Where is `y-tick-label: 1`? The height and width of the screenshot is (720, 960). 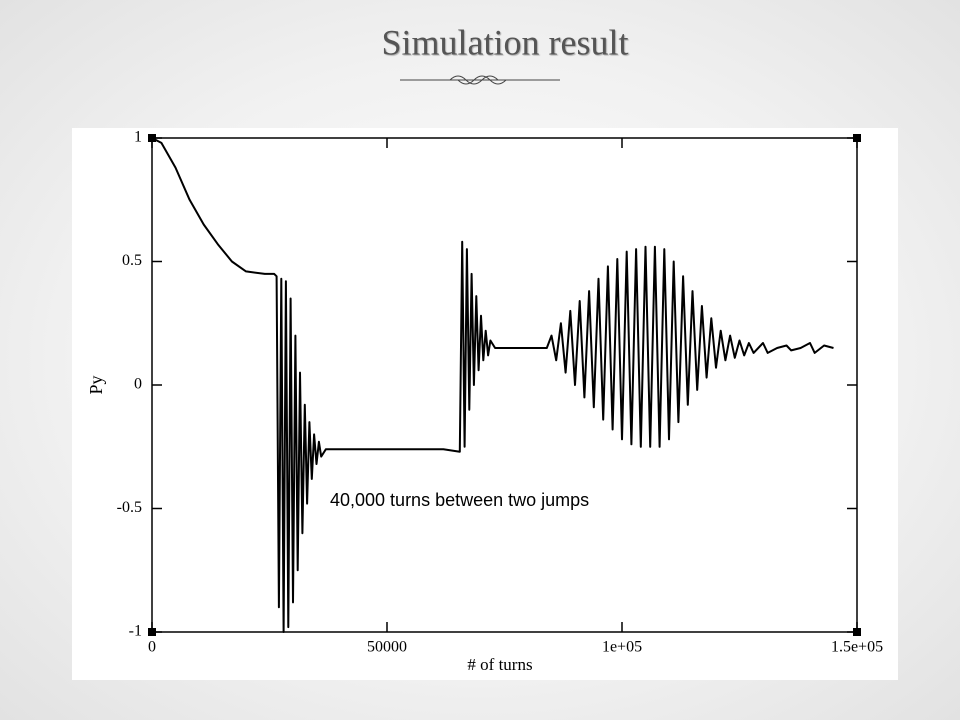
y-tick-label: 1 is located at coordinates (138, 137).